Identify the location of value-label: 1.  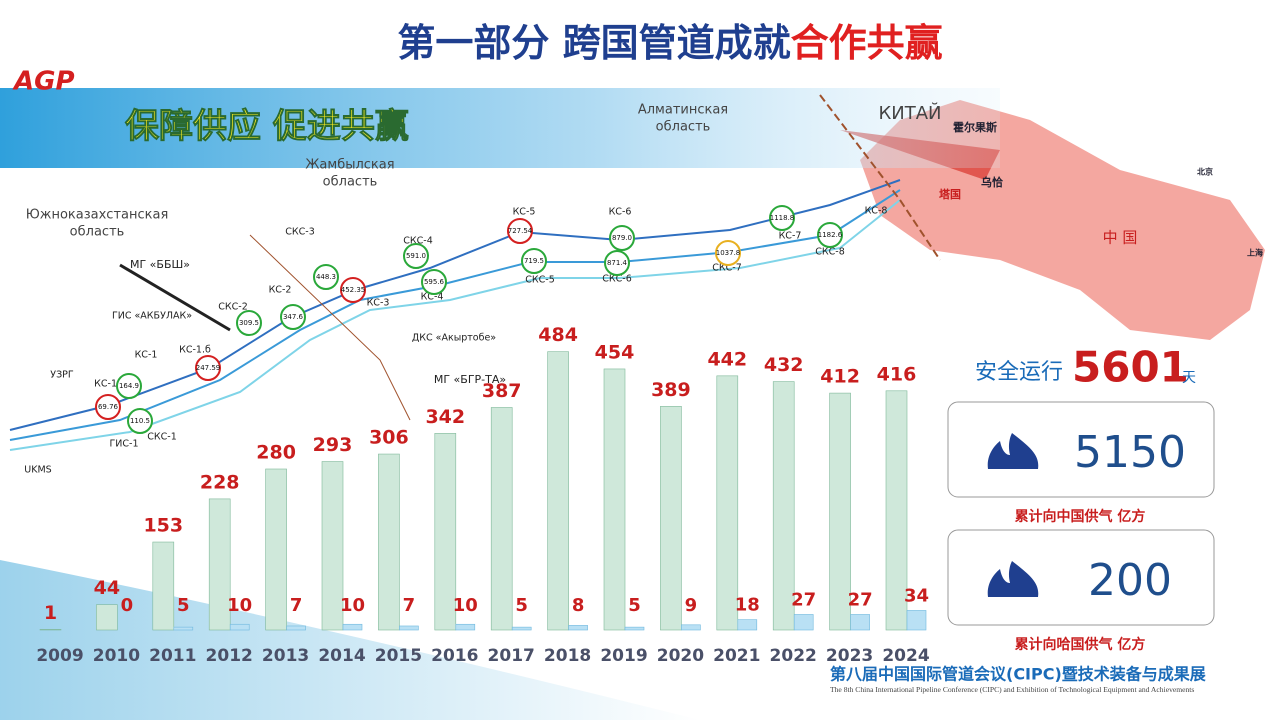
(50, 613).